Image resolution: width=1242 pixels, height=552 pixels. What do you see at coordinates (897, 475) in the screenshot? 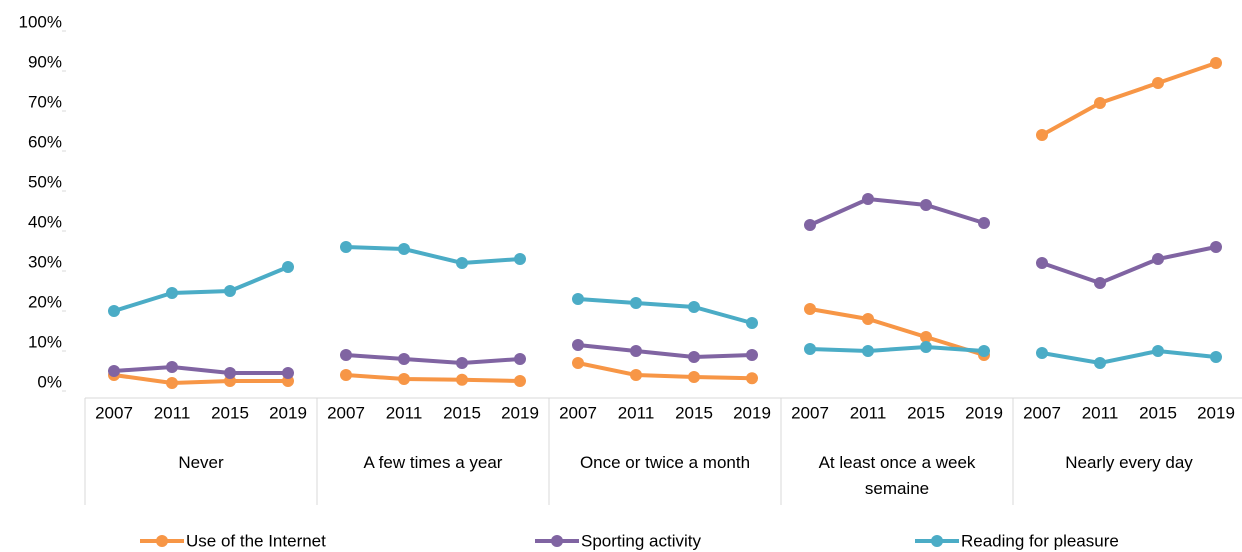
I see `group-label: At least once a week semaine` at bounding box center [897, 475].